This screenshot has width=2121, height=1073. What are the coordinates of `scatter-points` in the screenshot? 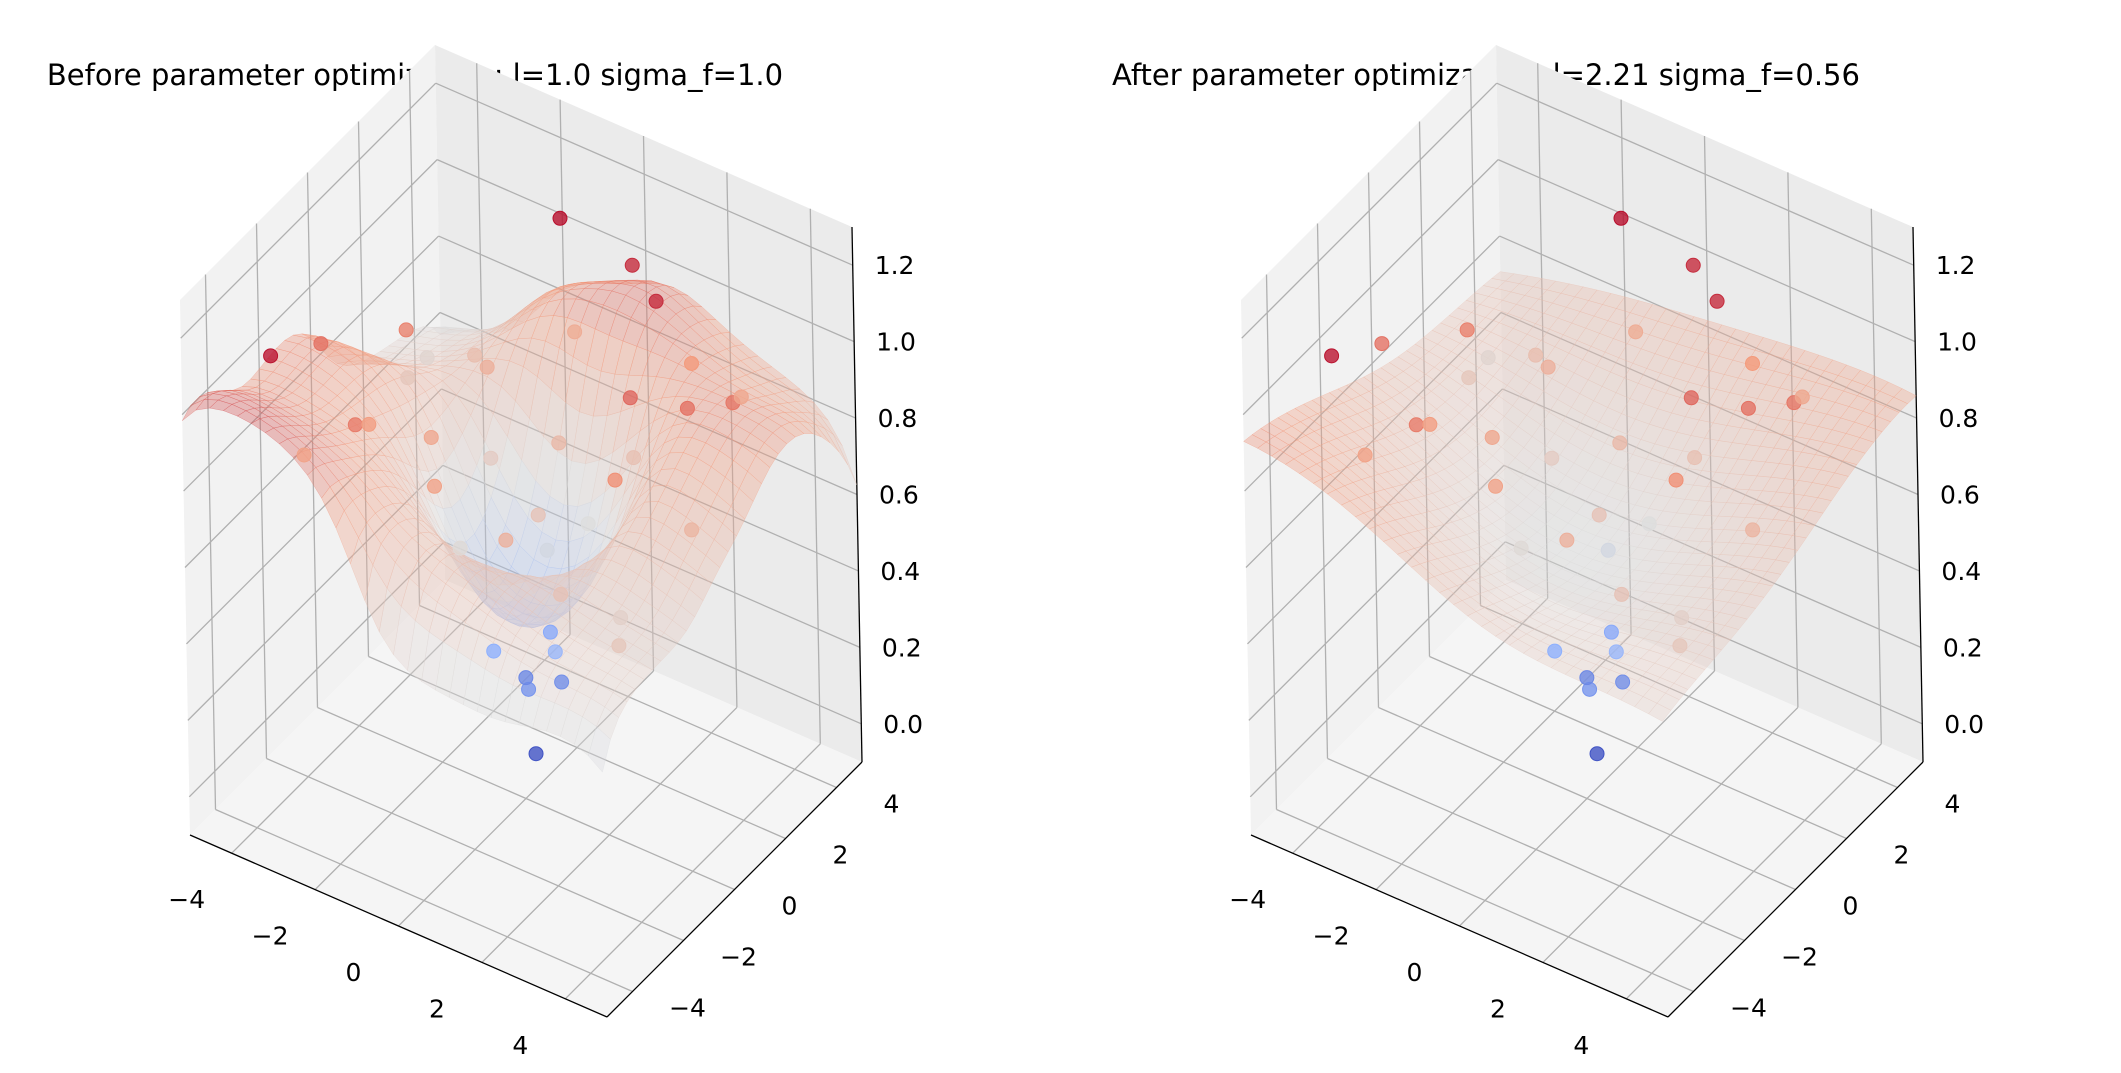 It's located at (506, 486).